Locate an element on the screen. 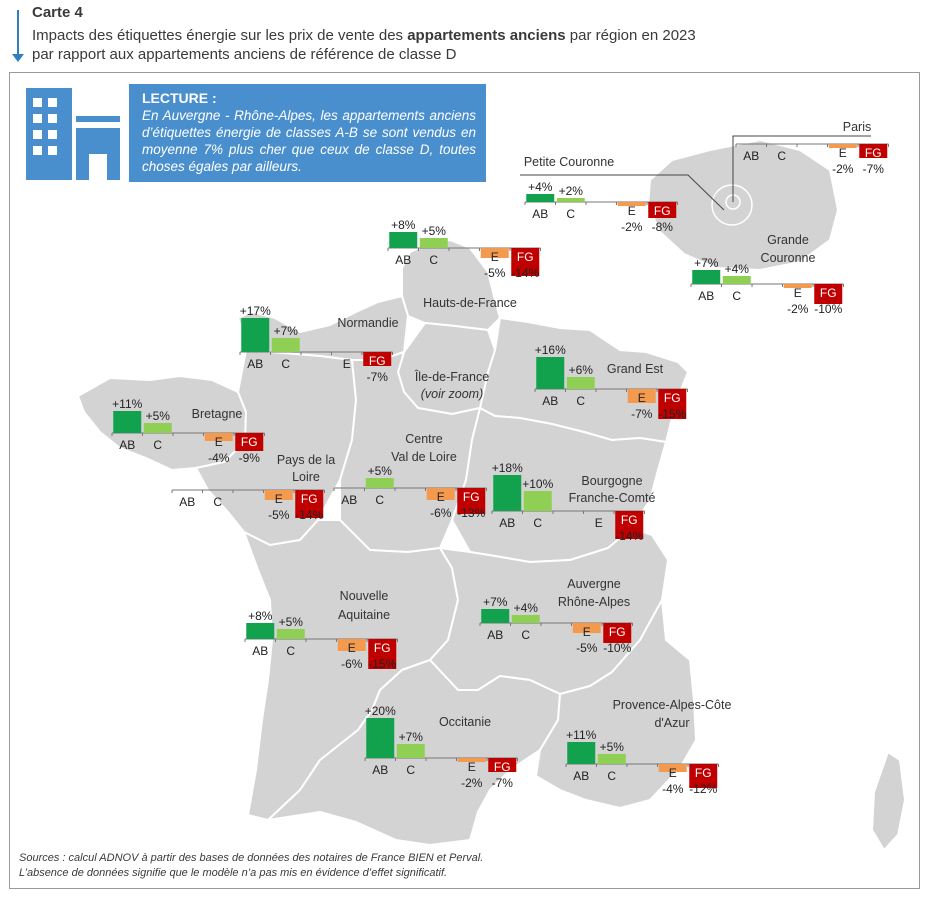 Image resolution: width=931 pixels, height=897 pixels. value-label-fg: -14% is located at coordinates (629, 536).